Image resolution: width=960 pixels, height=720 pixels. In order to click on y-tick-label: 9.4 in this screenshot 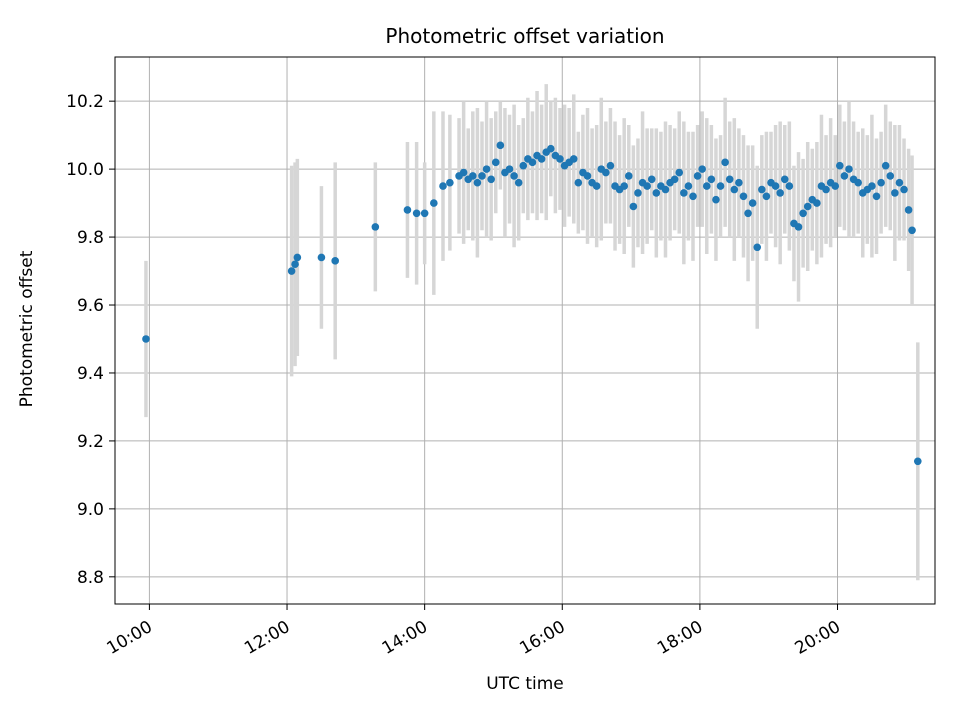, I will do `click(90, 374)`.